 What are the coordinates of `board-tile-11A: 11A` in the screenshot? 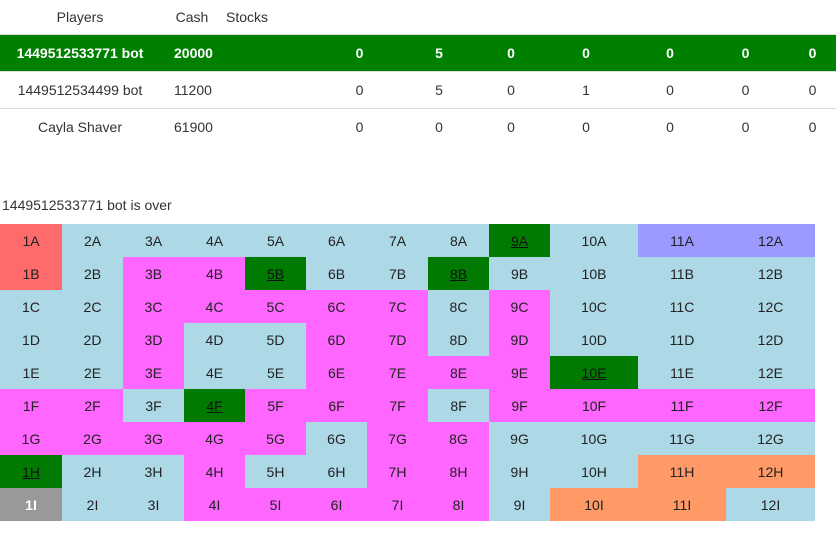 It's located at (682, 240).